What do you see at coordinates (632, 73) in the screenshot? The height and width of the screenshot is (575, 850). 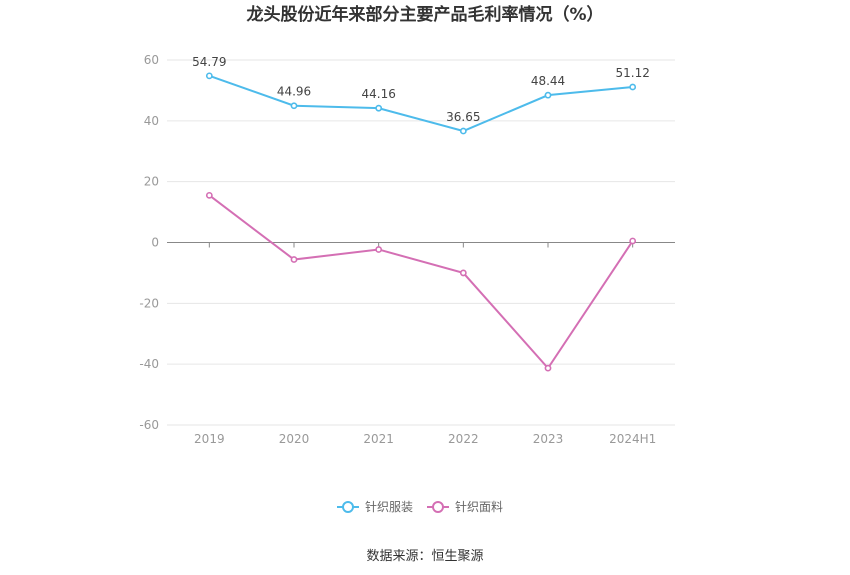 I see `data-label: 51.12` at bounding box center [632, 73].